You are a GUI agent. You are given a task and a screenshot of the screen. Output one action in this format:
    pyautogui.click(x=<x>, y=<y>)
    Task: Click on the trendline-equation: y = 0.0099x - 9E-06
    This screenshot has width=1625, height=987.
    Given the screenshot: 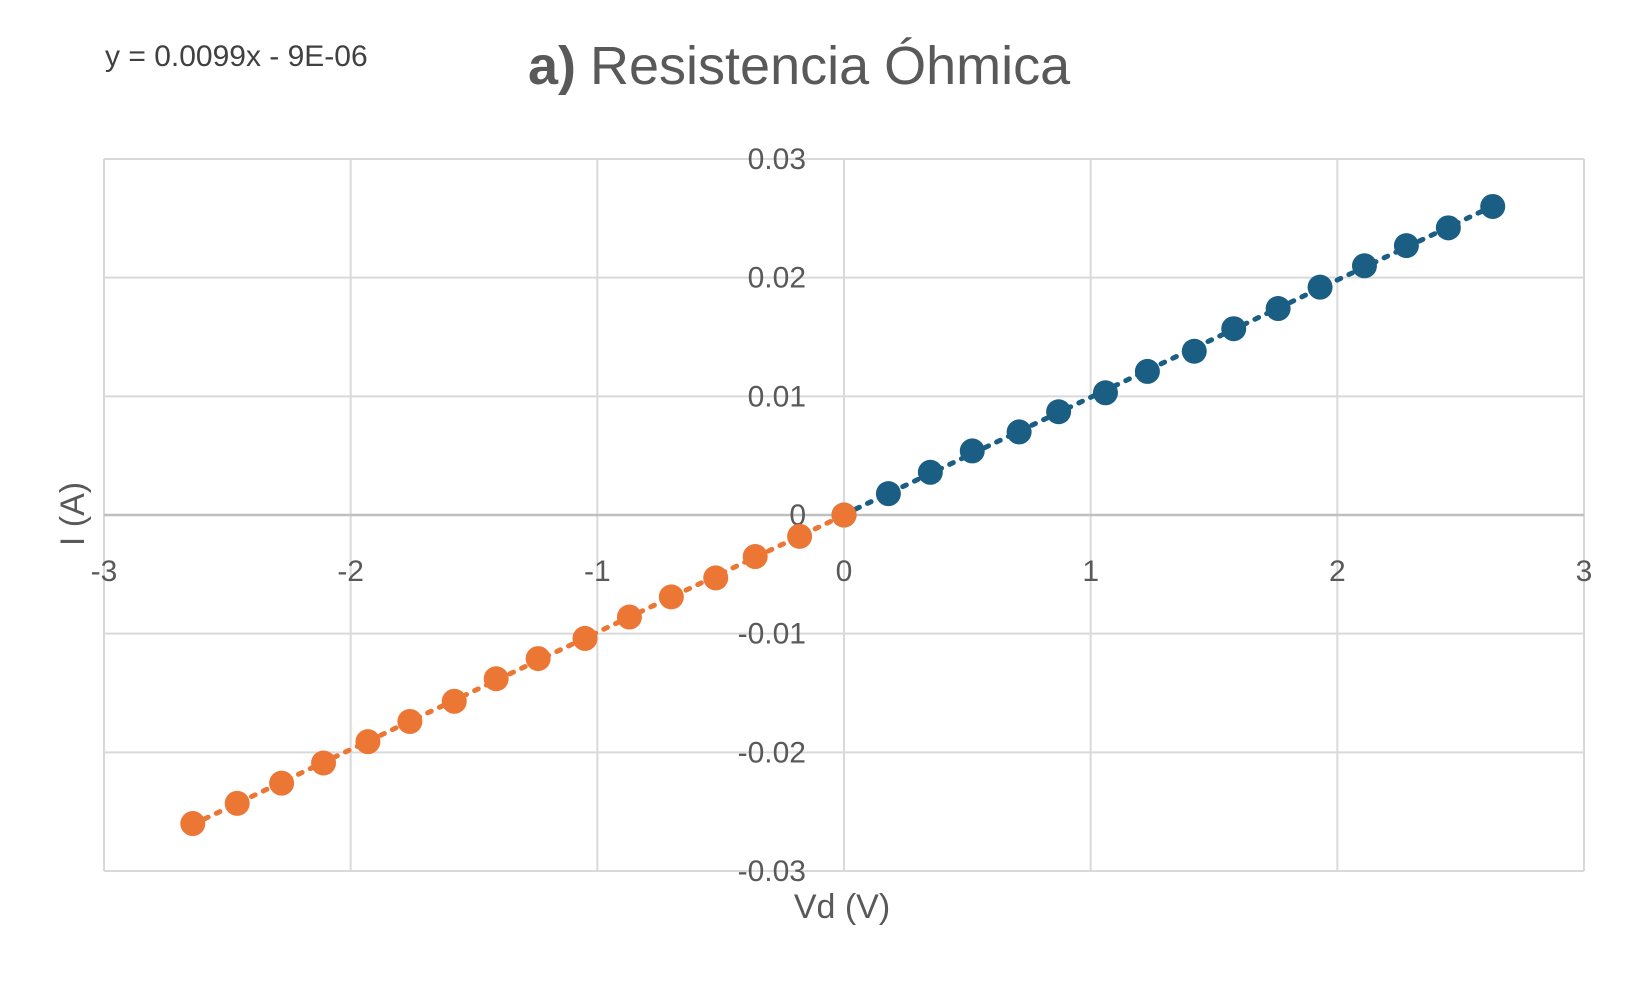 What is the action you would take?
    pyautogui.click(x=236, y=56)
    